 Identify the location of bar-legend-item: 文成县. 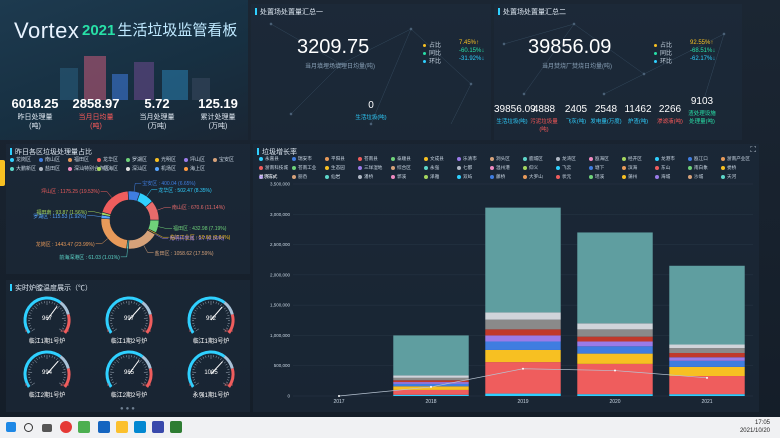
(434, 159).